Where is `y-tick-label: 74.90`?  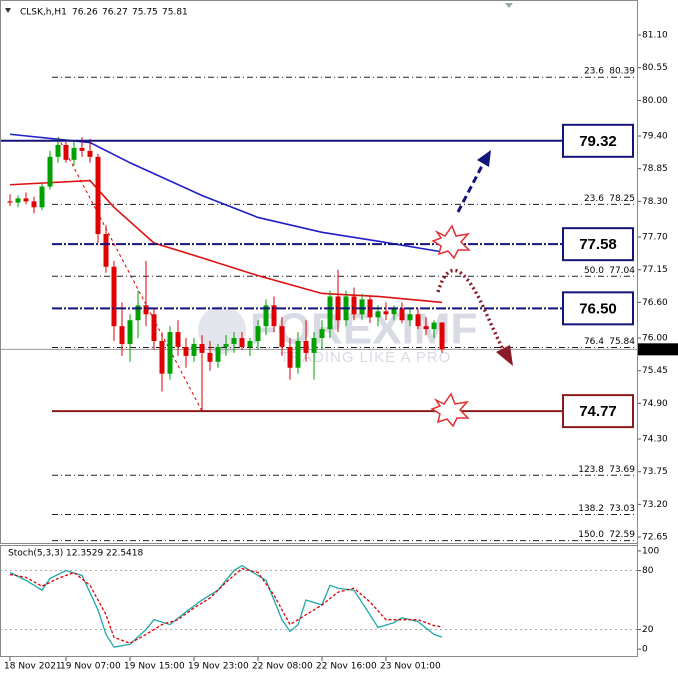 y-tick-label: 74.90 is located at coordinates (655, 404).